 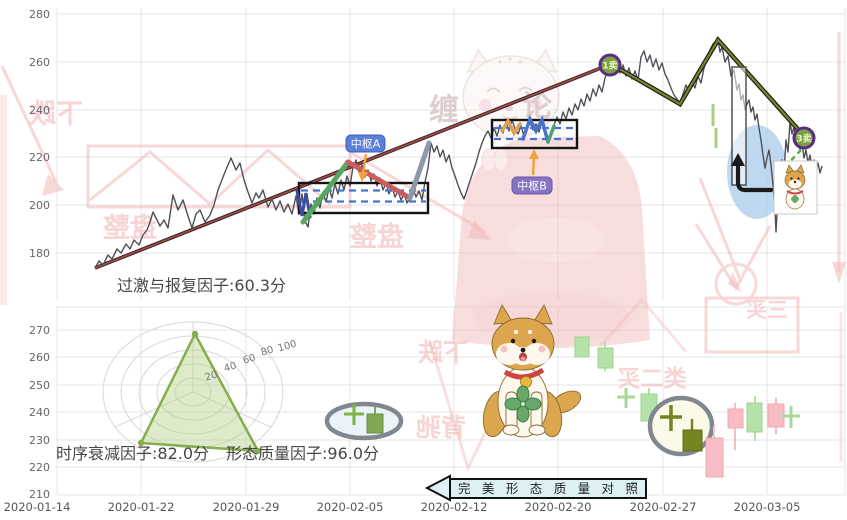 What do you see at coordinates (201, 285) in the screenshot?
I see `top-factor-text: 过激与报复因子:60.3分` at bounding box center [201, 285].